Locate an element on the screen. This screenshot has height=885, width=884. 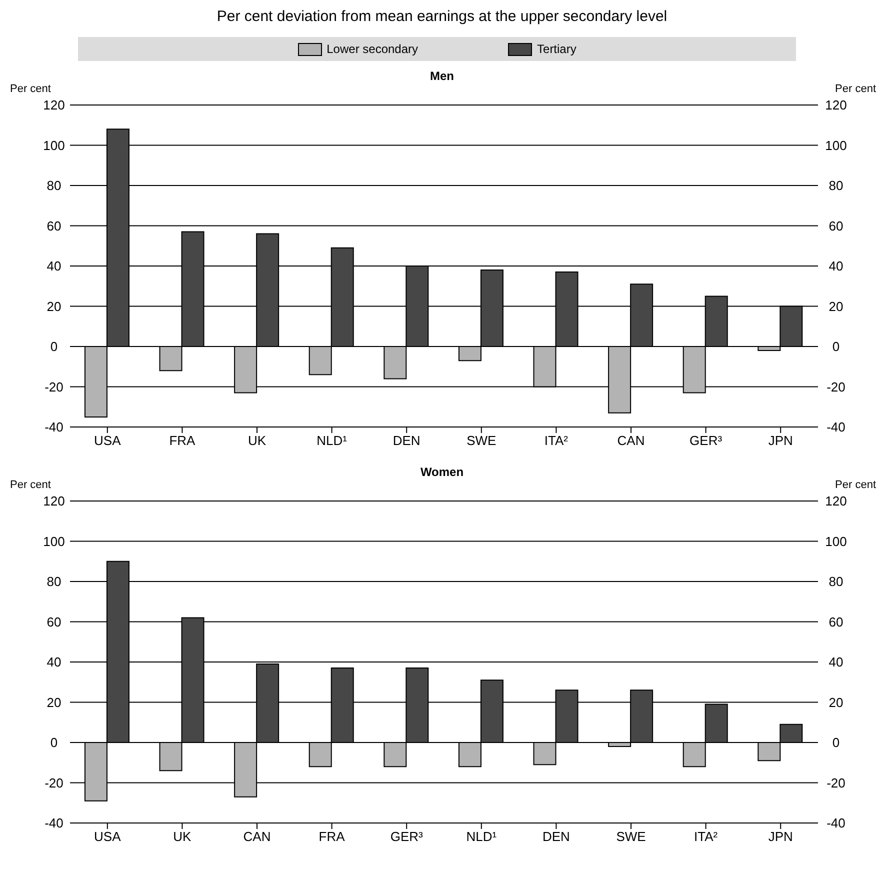
legend-label: Tertiary is located at coordinates (556, 49).